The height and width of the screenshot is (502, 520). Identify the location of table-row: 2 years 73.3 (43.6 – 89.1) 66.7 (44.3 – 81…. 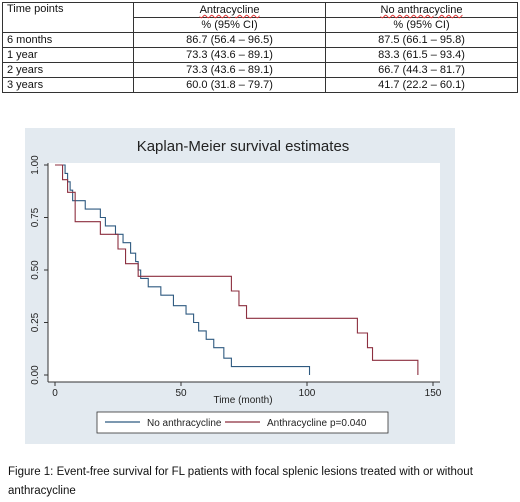
(259, 70).